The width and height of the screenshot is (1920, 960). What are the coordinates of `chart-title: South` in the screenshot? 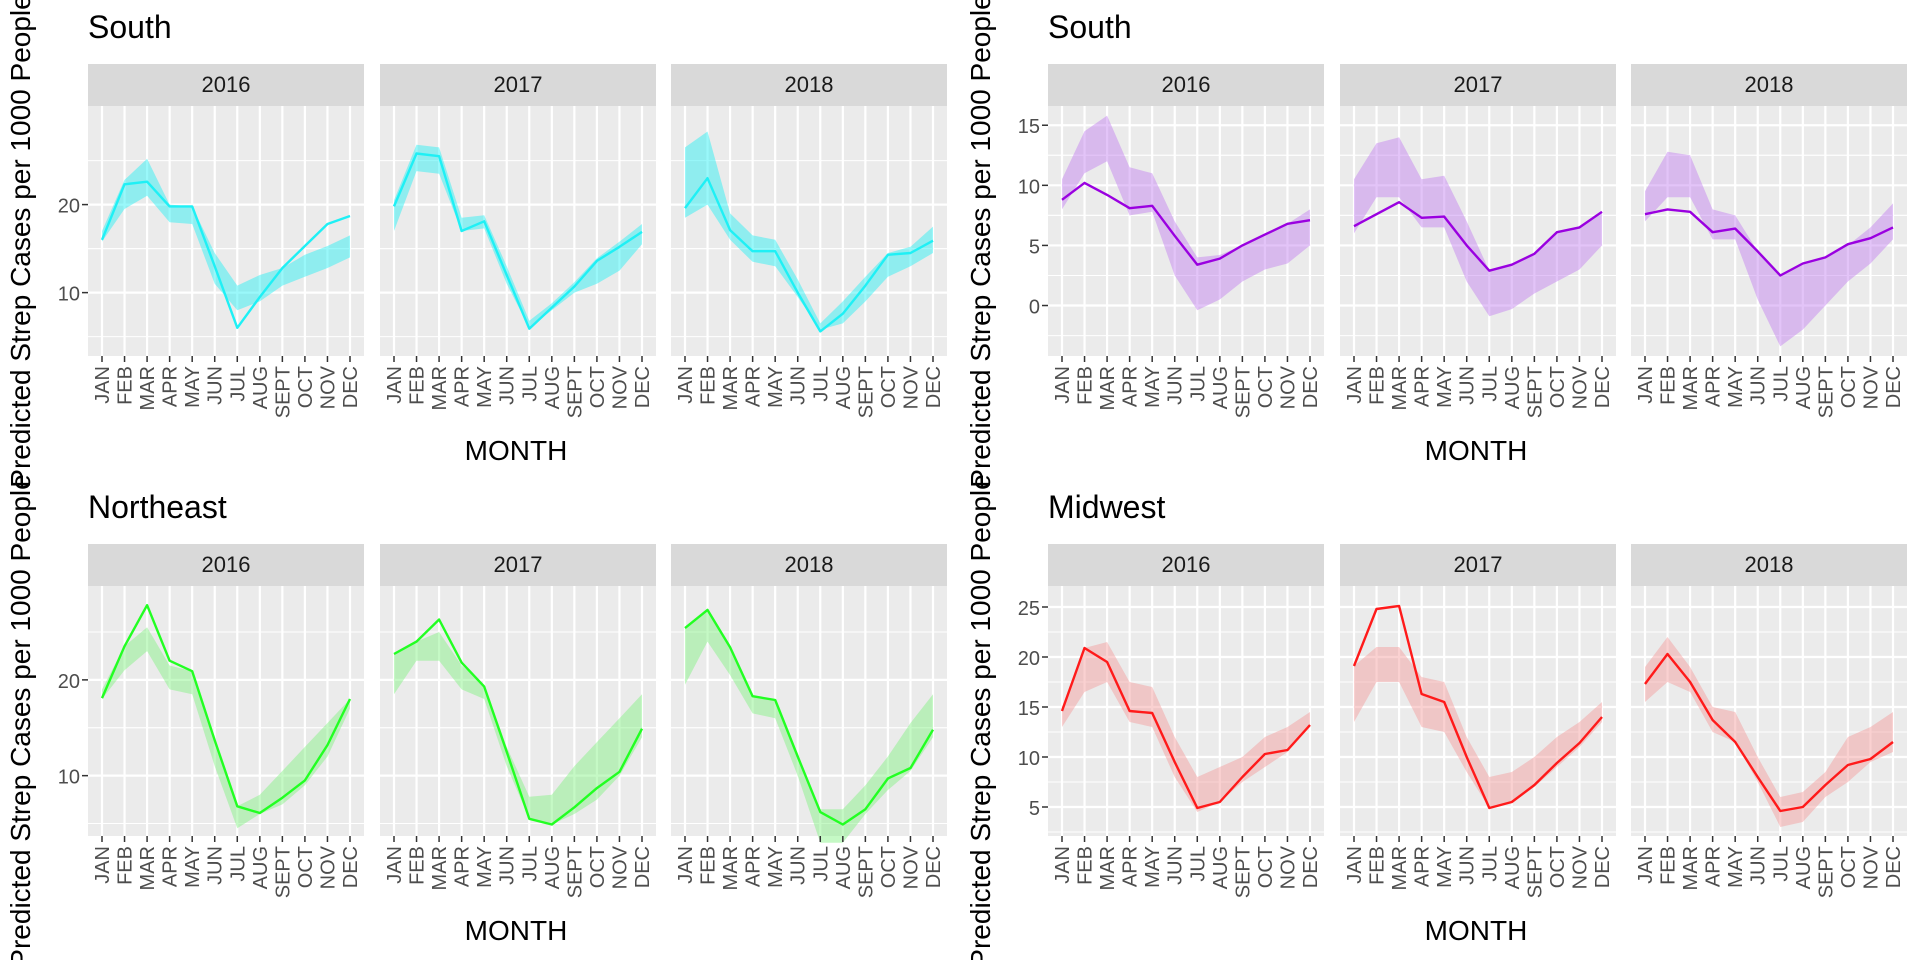 It's located at (130, 27).